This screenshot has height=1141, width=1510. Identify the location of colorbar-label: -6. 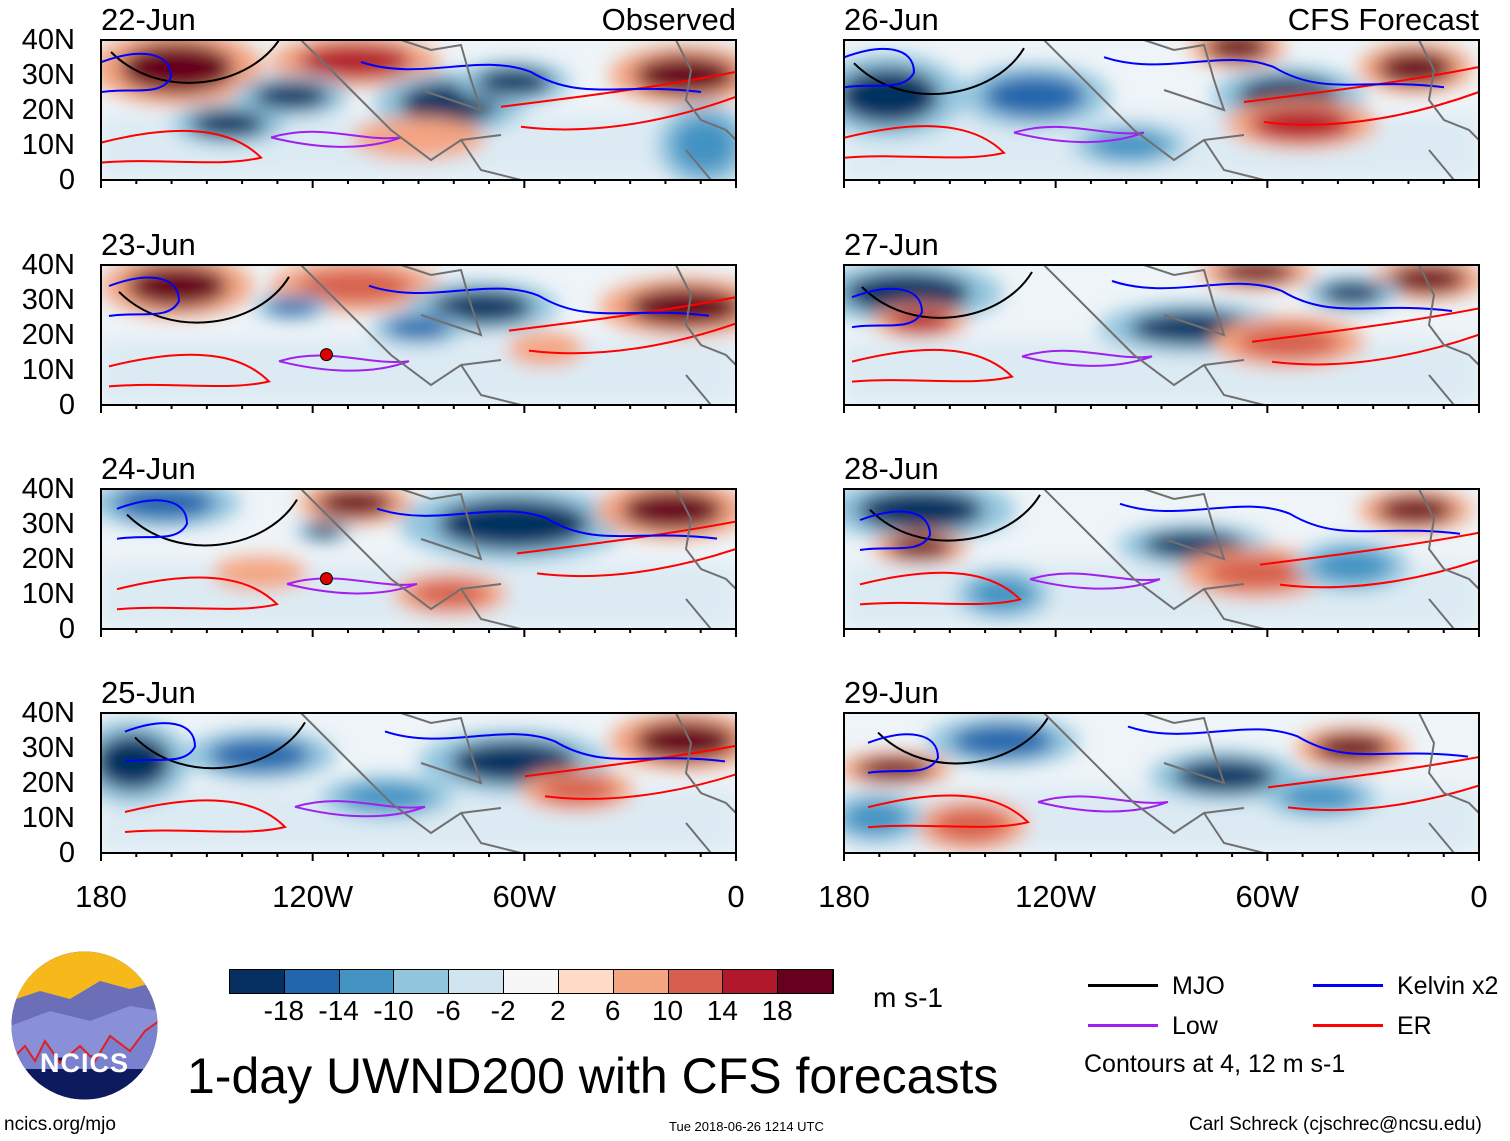
(448, 1010).